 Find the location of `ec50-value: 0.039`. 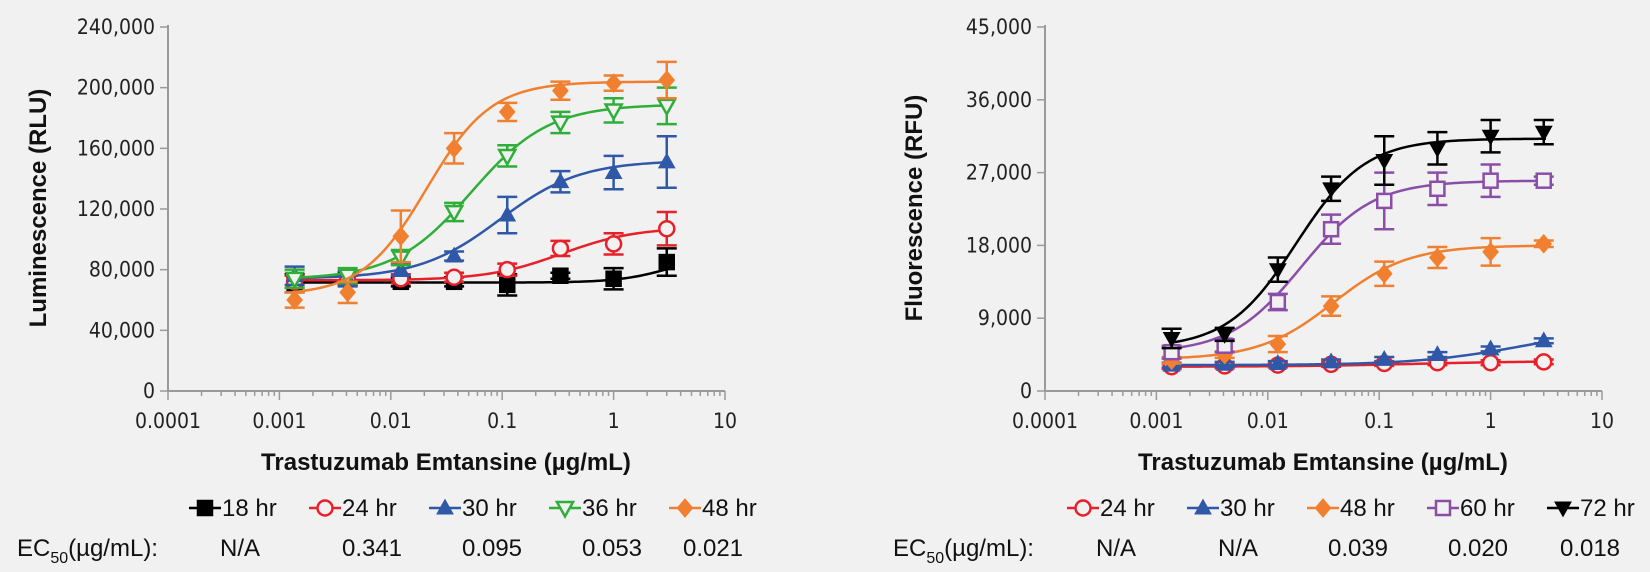

ec50-value: 0.039 is located at coordinates (1358, 548).